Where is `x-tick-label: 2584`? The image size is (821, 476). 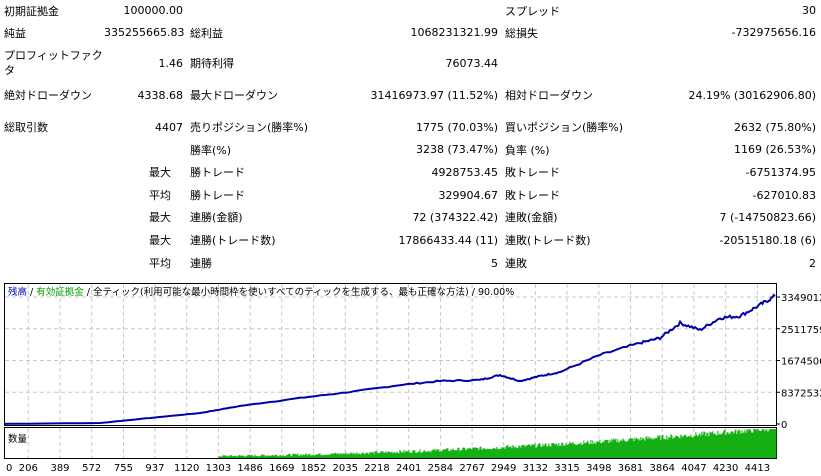
x-tick-label: 2584 is located at coordinates (440, 468).